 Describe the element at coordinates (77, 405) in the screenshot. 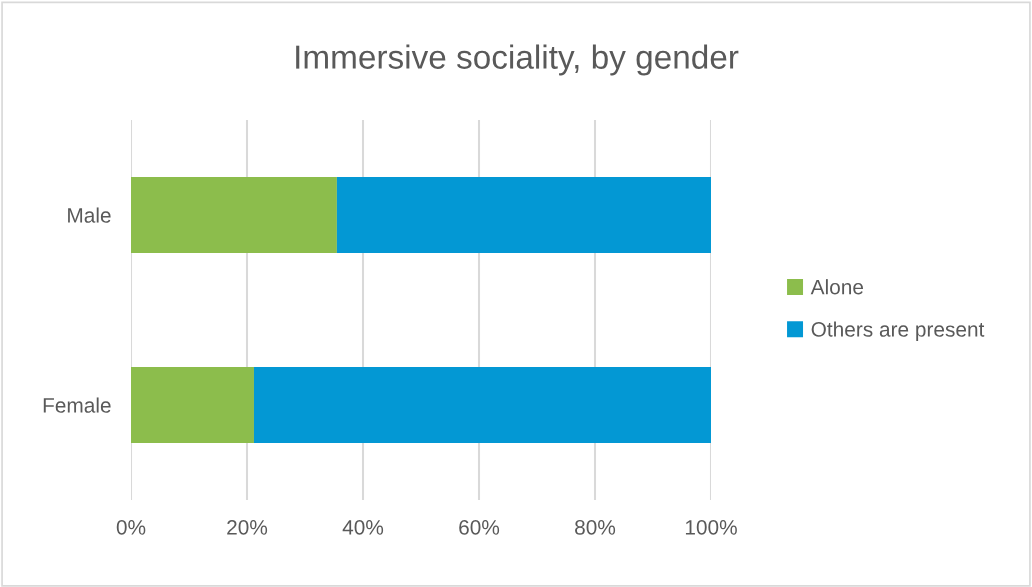

I see `y-tick-label: Female` at that location.